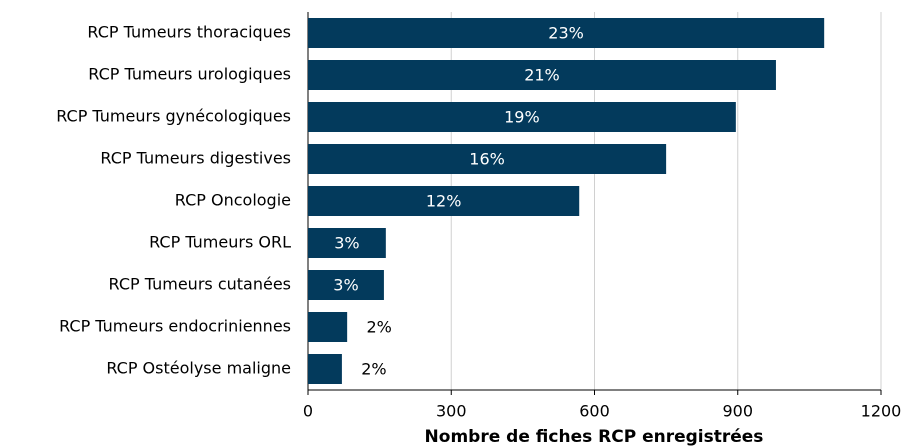  Describe the element at coordinates (737, 411) in the screenshot. I see `x-tick-label: 900` at that location.